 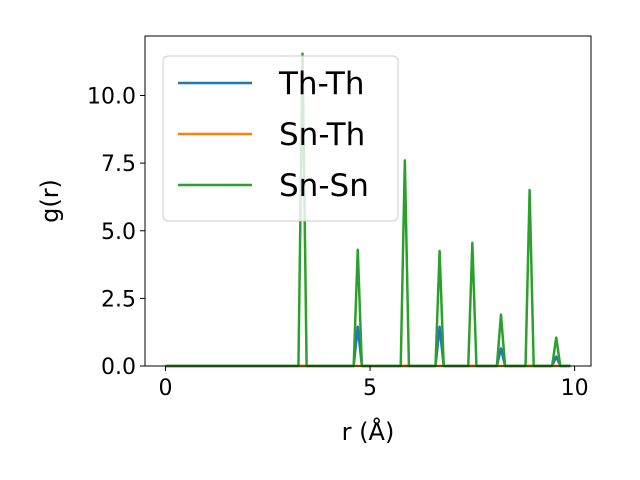 I want to click on y-axis-label: g(r), so click(x=50, y=201).